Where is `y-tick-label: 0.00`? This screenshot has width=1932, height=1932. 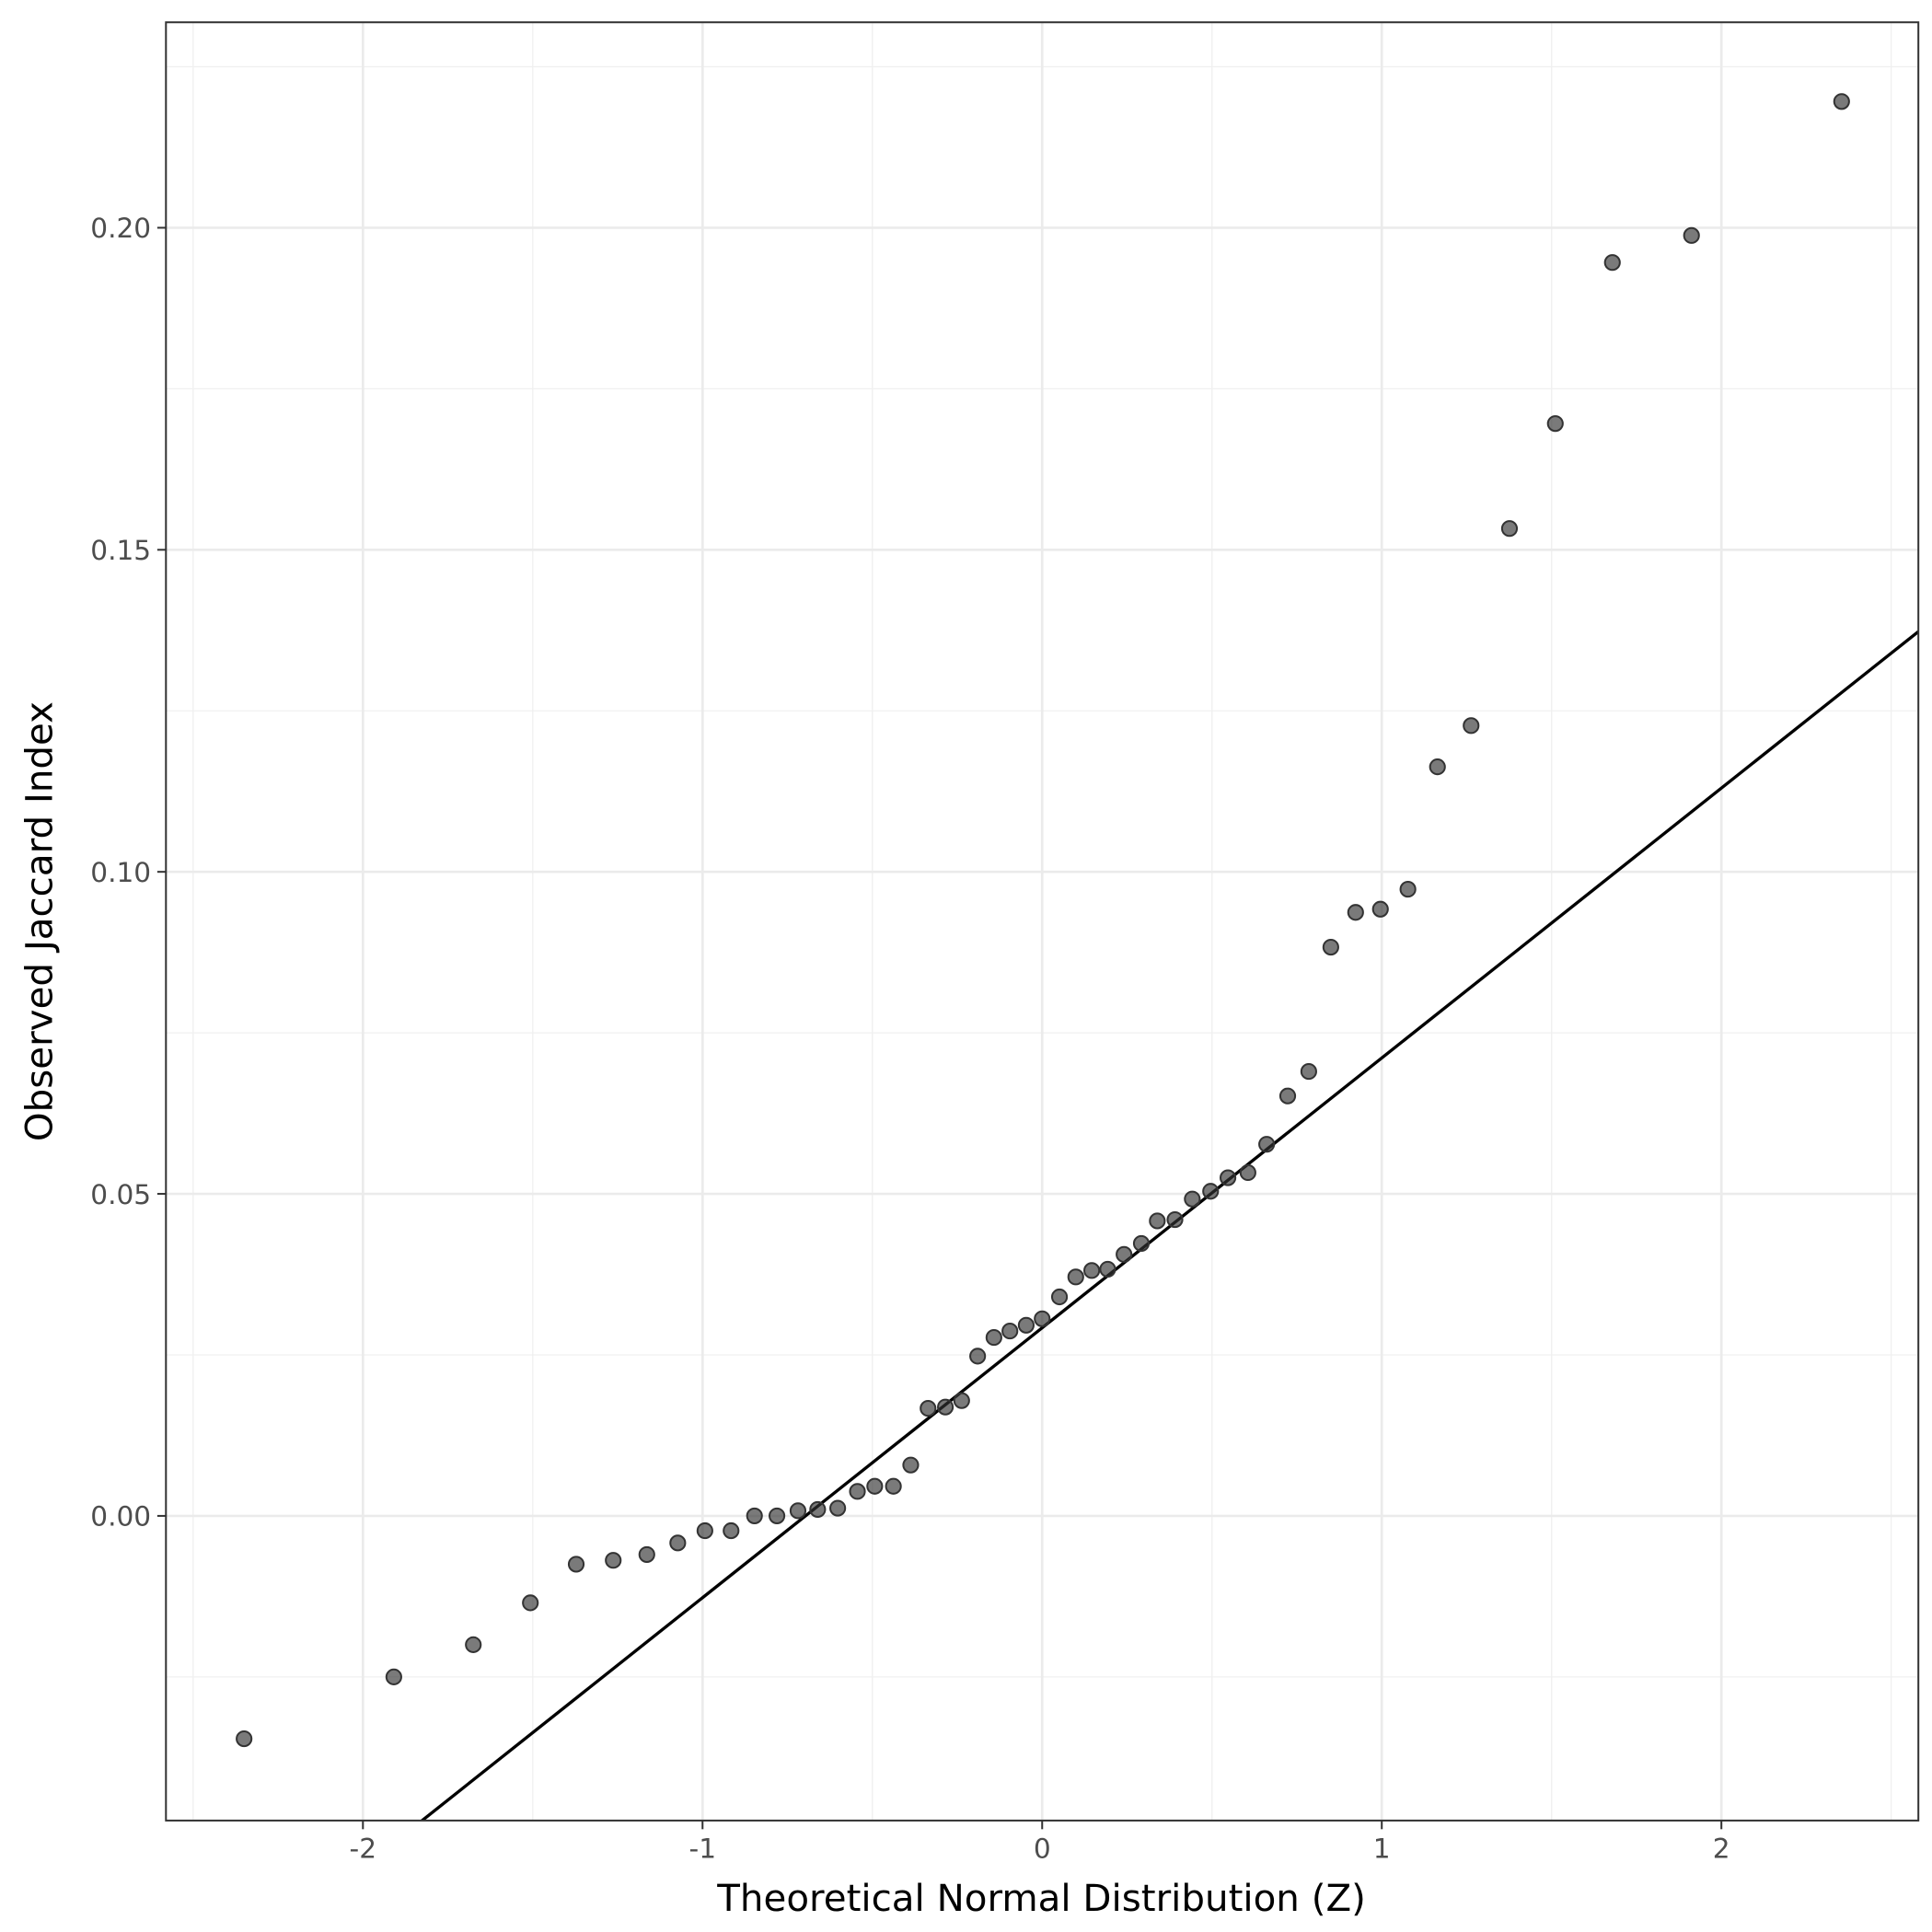 y-tick-label: 0.00 is located at coordinates (121, 1517).